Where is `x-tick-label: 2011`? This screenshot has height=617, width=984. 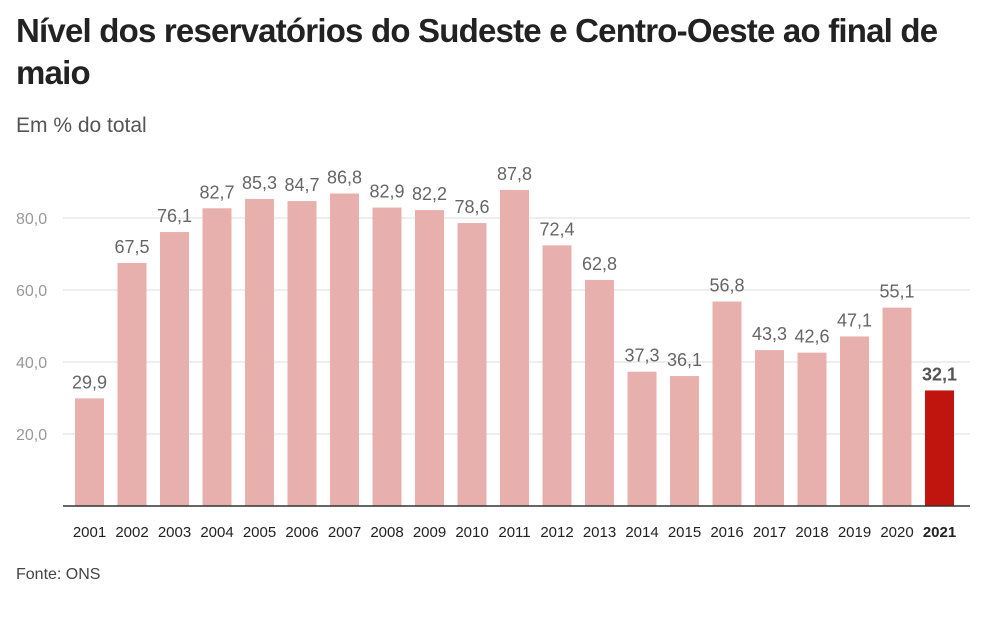
x-tick-label: 2011 is located at coordinates (514, 532).